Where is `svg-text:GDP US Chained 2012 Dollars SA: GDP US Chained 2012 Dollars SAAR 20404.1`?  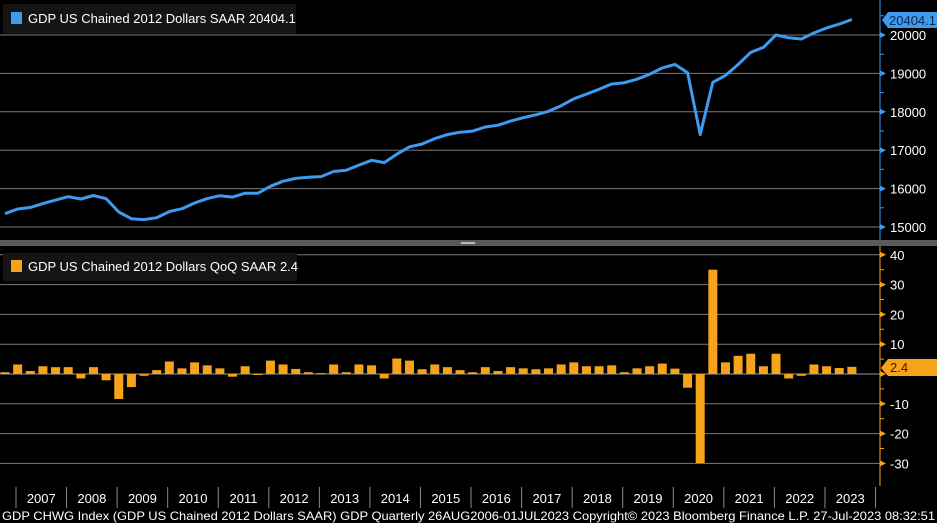
svg-text:GDP US Chained 2012 Dollars SA: GDP US Chained 2012 Dollars SAAR 20404.1 is located at coordinates (162, 18).